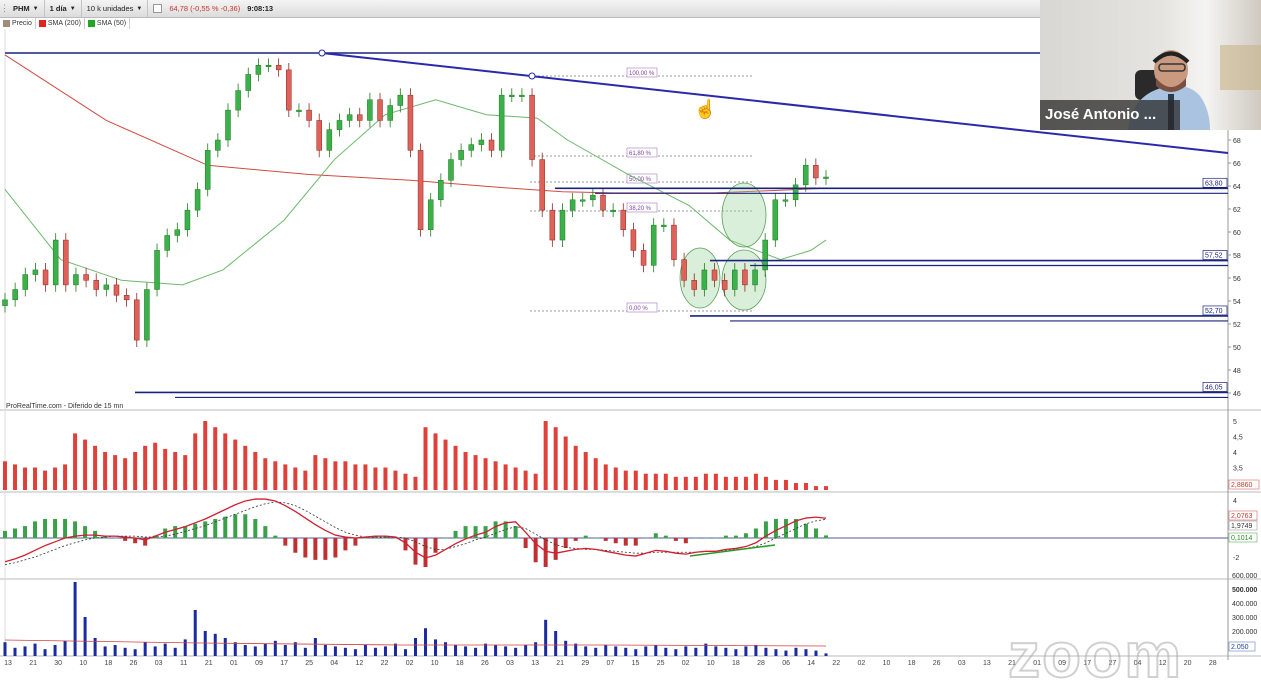  What do you see at coordinates (63, 8) in the screenshot?
I see `interval-selector: 1 día ▼` at bounding box center [63, 8].